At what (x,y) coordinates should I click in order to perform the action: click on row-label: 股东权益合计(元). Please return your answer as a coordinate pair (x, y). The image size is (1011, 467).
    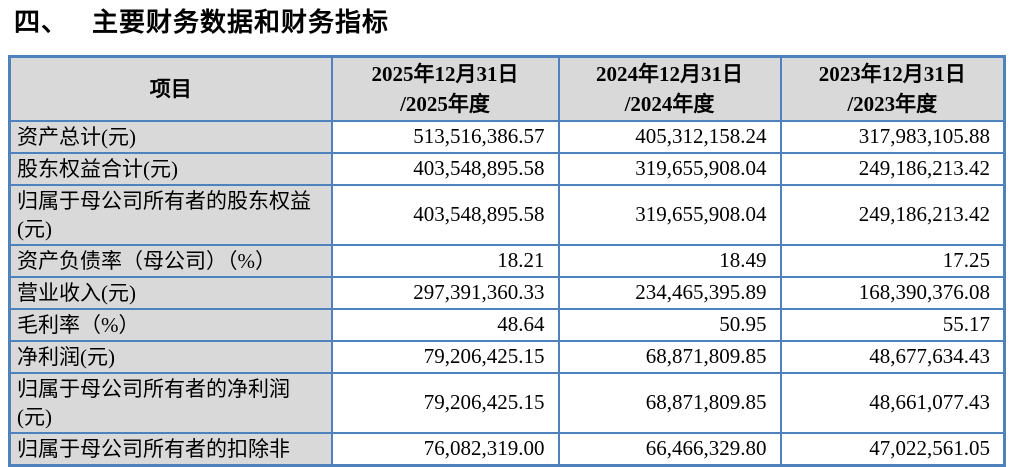
    Looking at the image, I should click on (170, 168).